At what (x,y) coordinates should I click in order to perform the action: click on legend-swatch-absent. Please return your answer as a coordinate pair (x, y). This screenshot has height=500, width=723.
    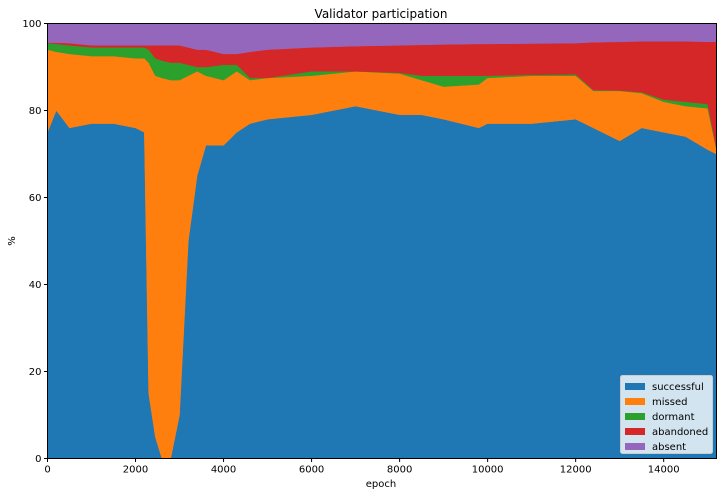
    Looking at the image, I should click on (635, 446).